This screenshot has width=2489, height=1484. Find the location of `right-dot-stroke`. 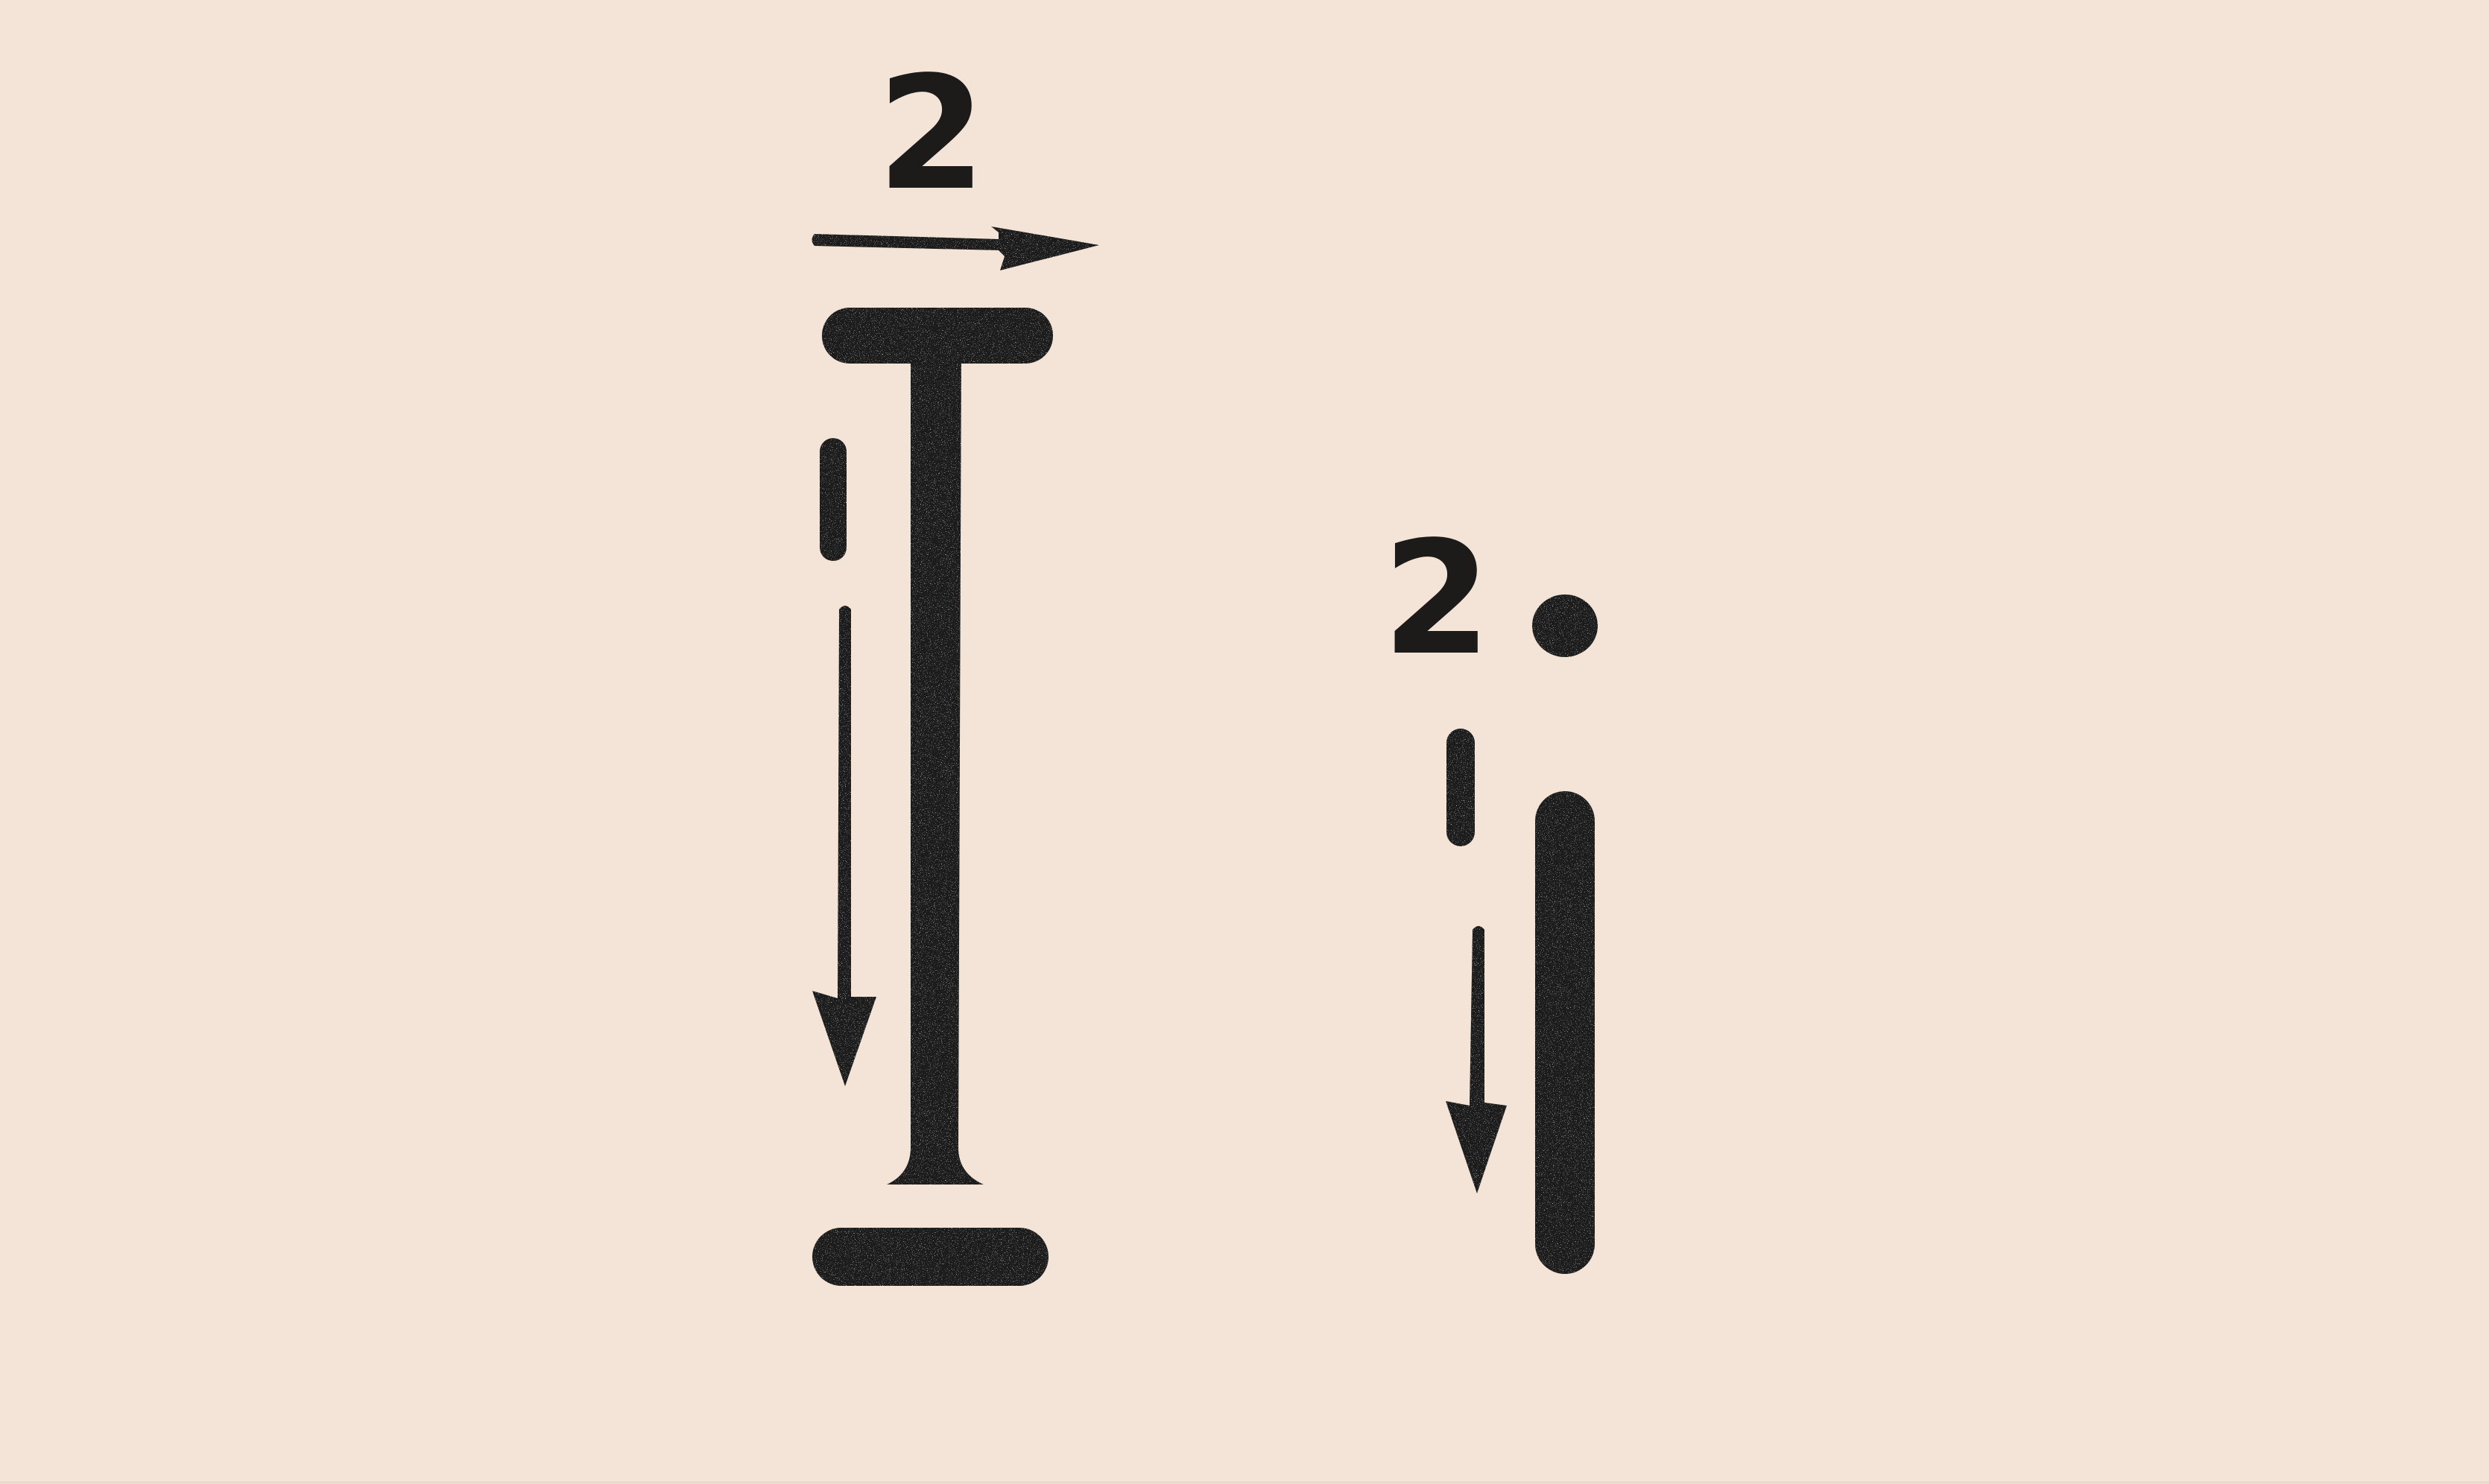

right-dot-stroke is located at coordinates (1565, 626).